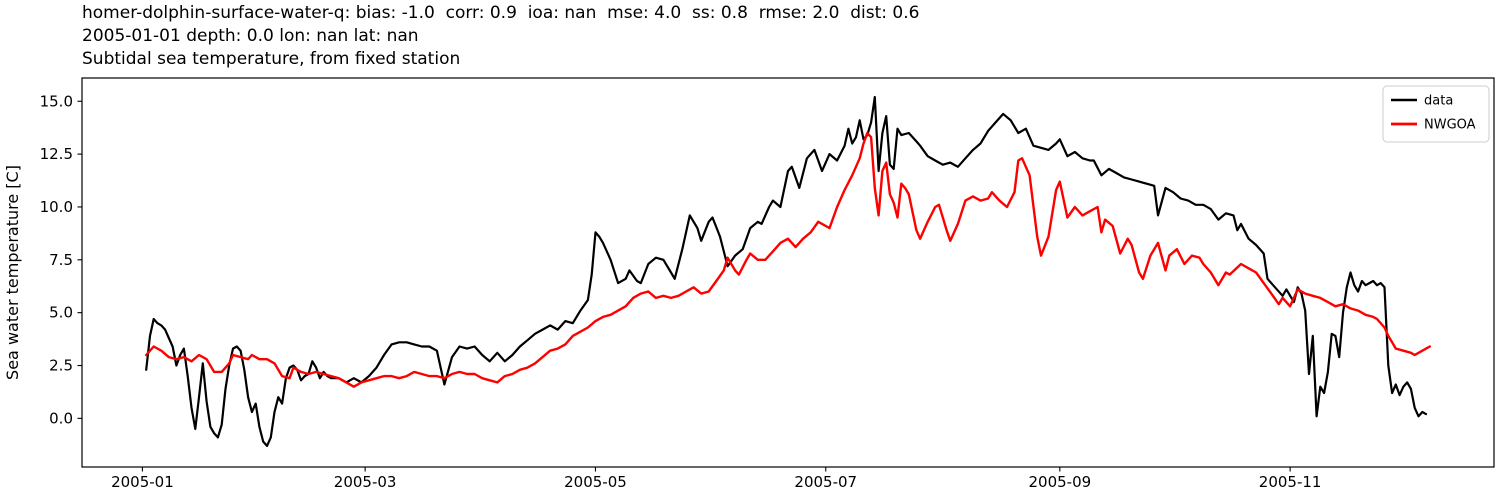  What do you see at coordinates (1059, 482) in the screenshot?
I see `x-tick-label: 2005-09` at bounding box center [1059, 482].